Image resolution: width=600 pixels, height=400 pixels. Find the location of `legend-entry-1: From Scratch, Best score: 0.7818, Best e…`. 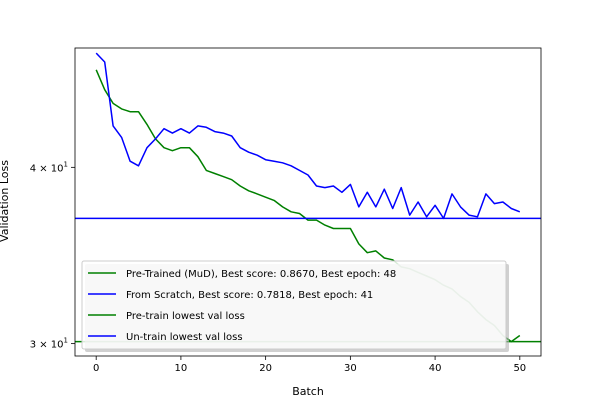

legend-entry-1: From Scratch, Best score: 0.7818, Best e… is located at coordinates (249, 295).